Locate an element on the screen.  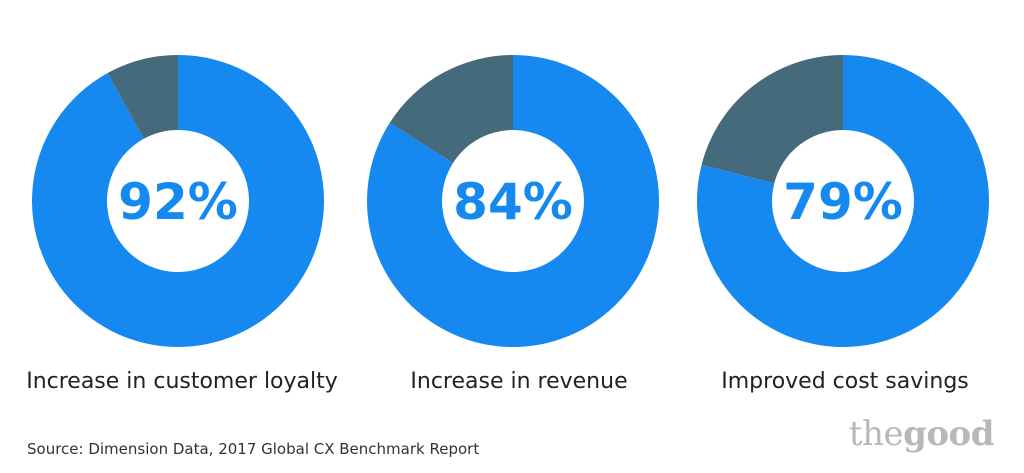
donut-center-label: 84% is located at coordinates (513, 202).